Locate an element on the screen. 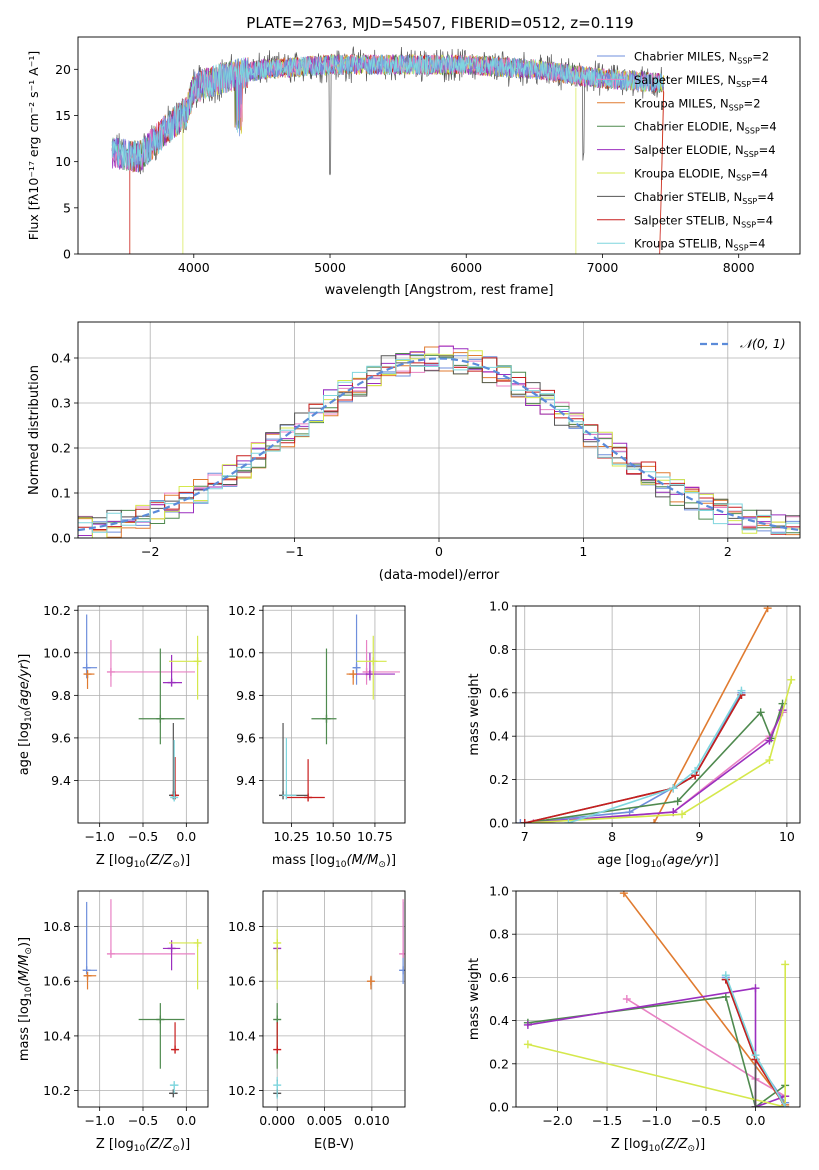  x-tick-label: 1 is located at coordinates (583, 551).